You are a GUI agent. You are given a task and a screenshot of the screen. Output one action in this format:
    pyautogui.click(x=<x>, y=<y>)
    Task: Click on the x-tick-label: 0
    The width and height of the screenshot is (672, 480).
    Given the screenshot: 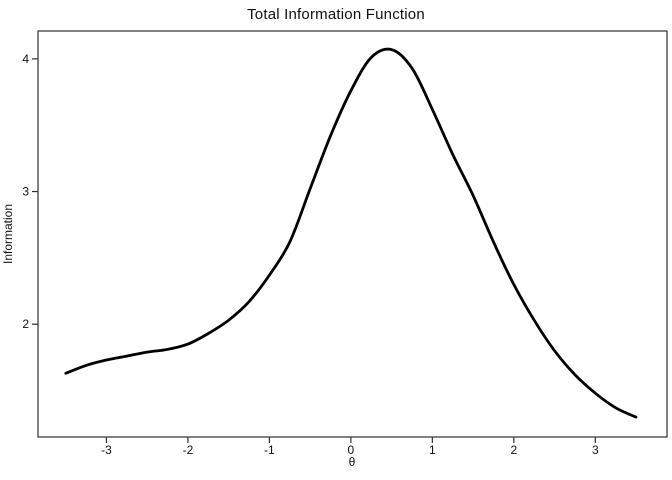 What is the action you would take?
    pyautogui.click(x=351, y=450)
    